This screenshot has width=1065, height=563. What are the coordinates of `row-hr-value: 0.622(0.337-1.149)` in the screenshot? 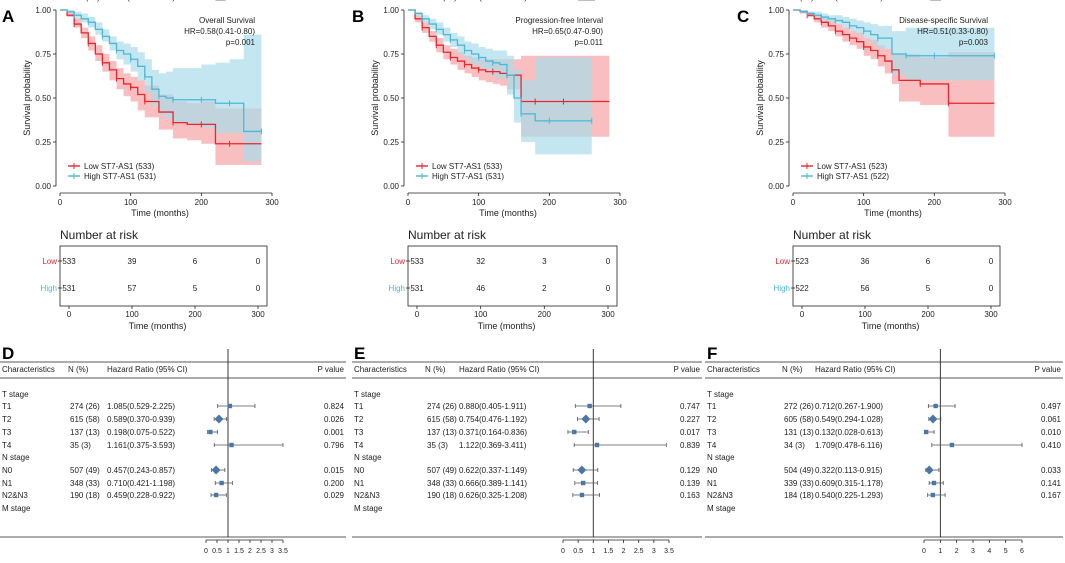 It's located at (493, 470).